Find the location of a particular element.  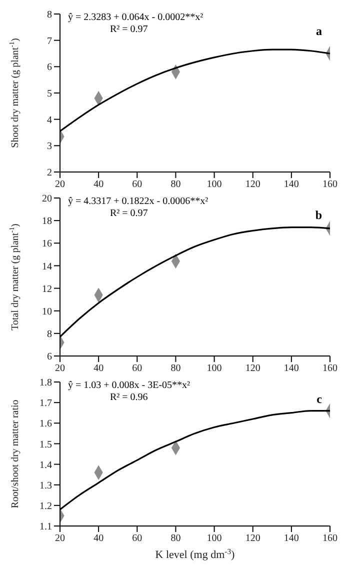

y-tick-label: 20 is located at coordinates (47, 199).